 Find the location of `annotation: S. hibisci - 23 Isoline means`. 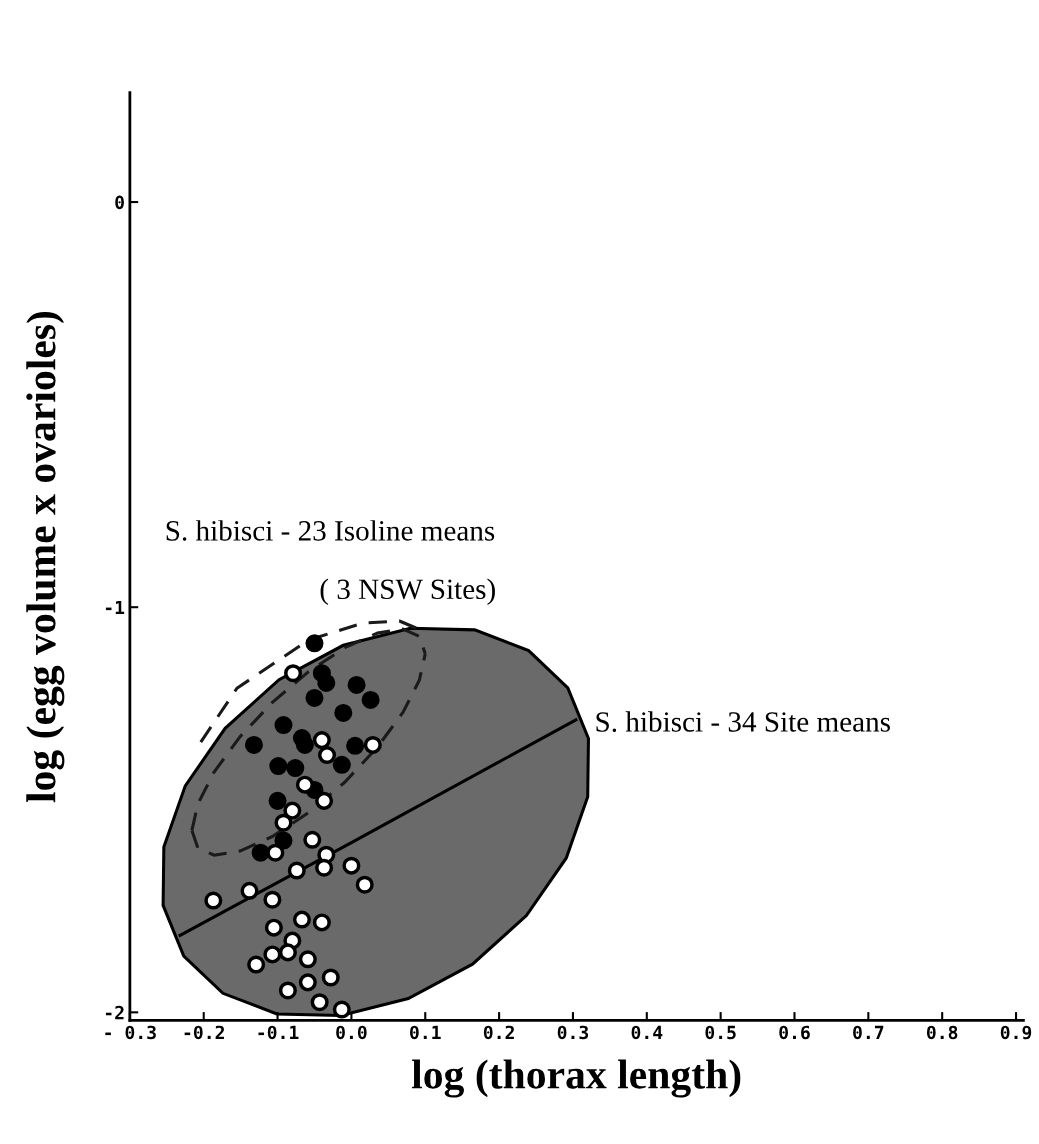

annotation: S. hibisci - 23 Isoline means is located at coordinates (330, 530).